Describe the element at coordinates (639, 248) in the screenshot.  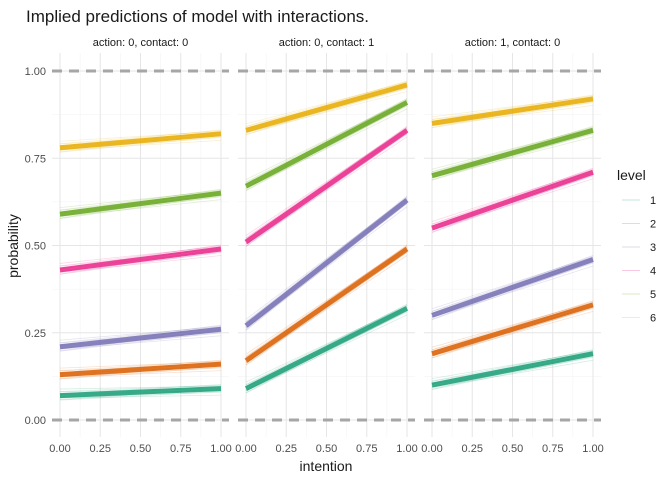
I see `legend-item-3: 3` at that location.